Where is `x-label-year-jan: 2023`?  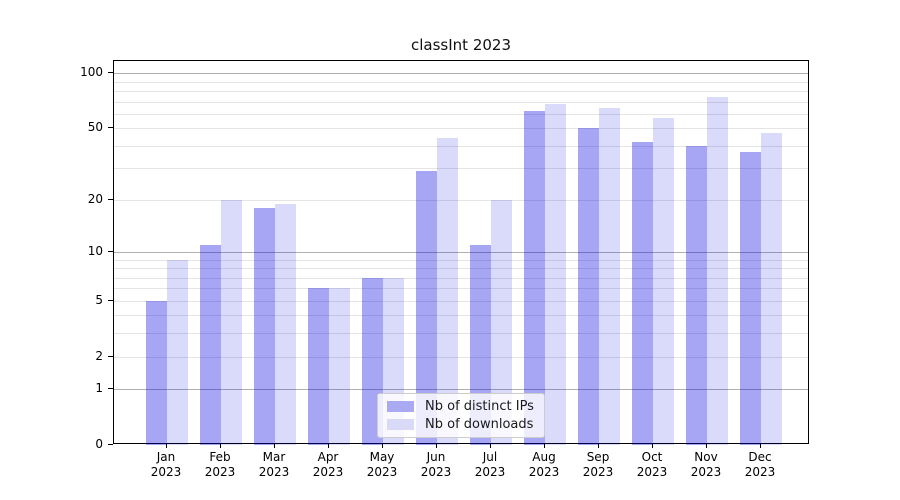
x-label-year-jan: 2023 is located at coordinates (166, 472).